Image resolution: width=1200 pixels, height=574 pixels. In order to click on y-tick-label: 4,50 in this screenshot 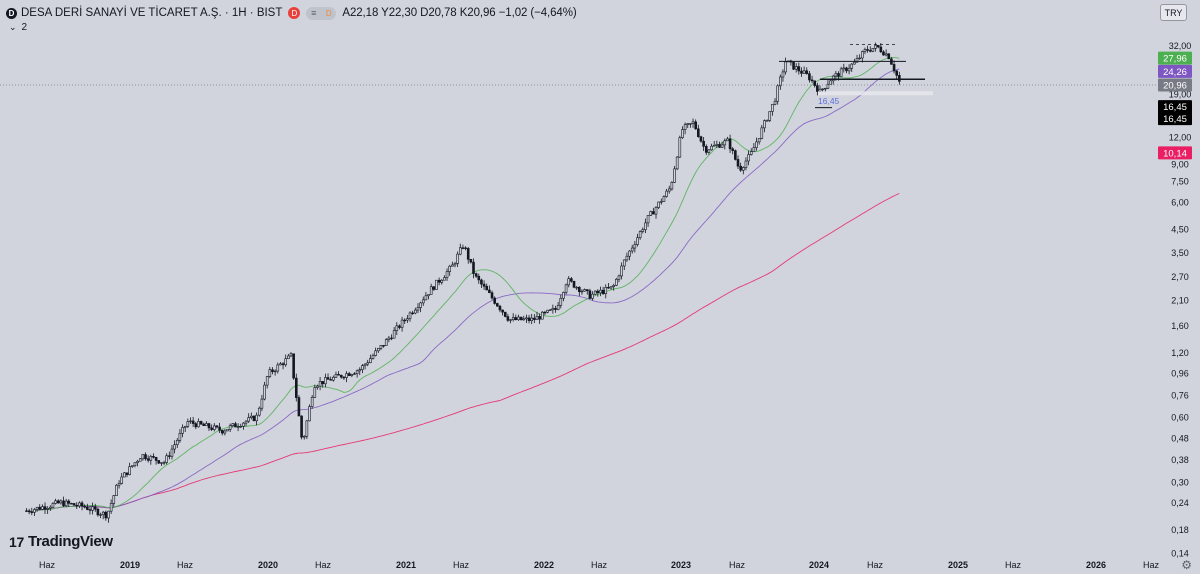, I will do `click(1180, 229)`.